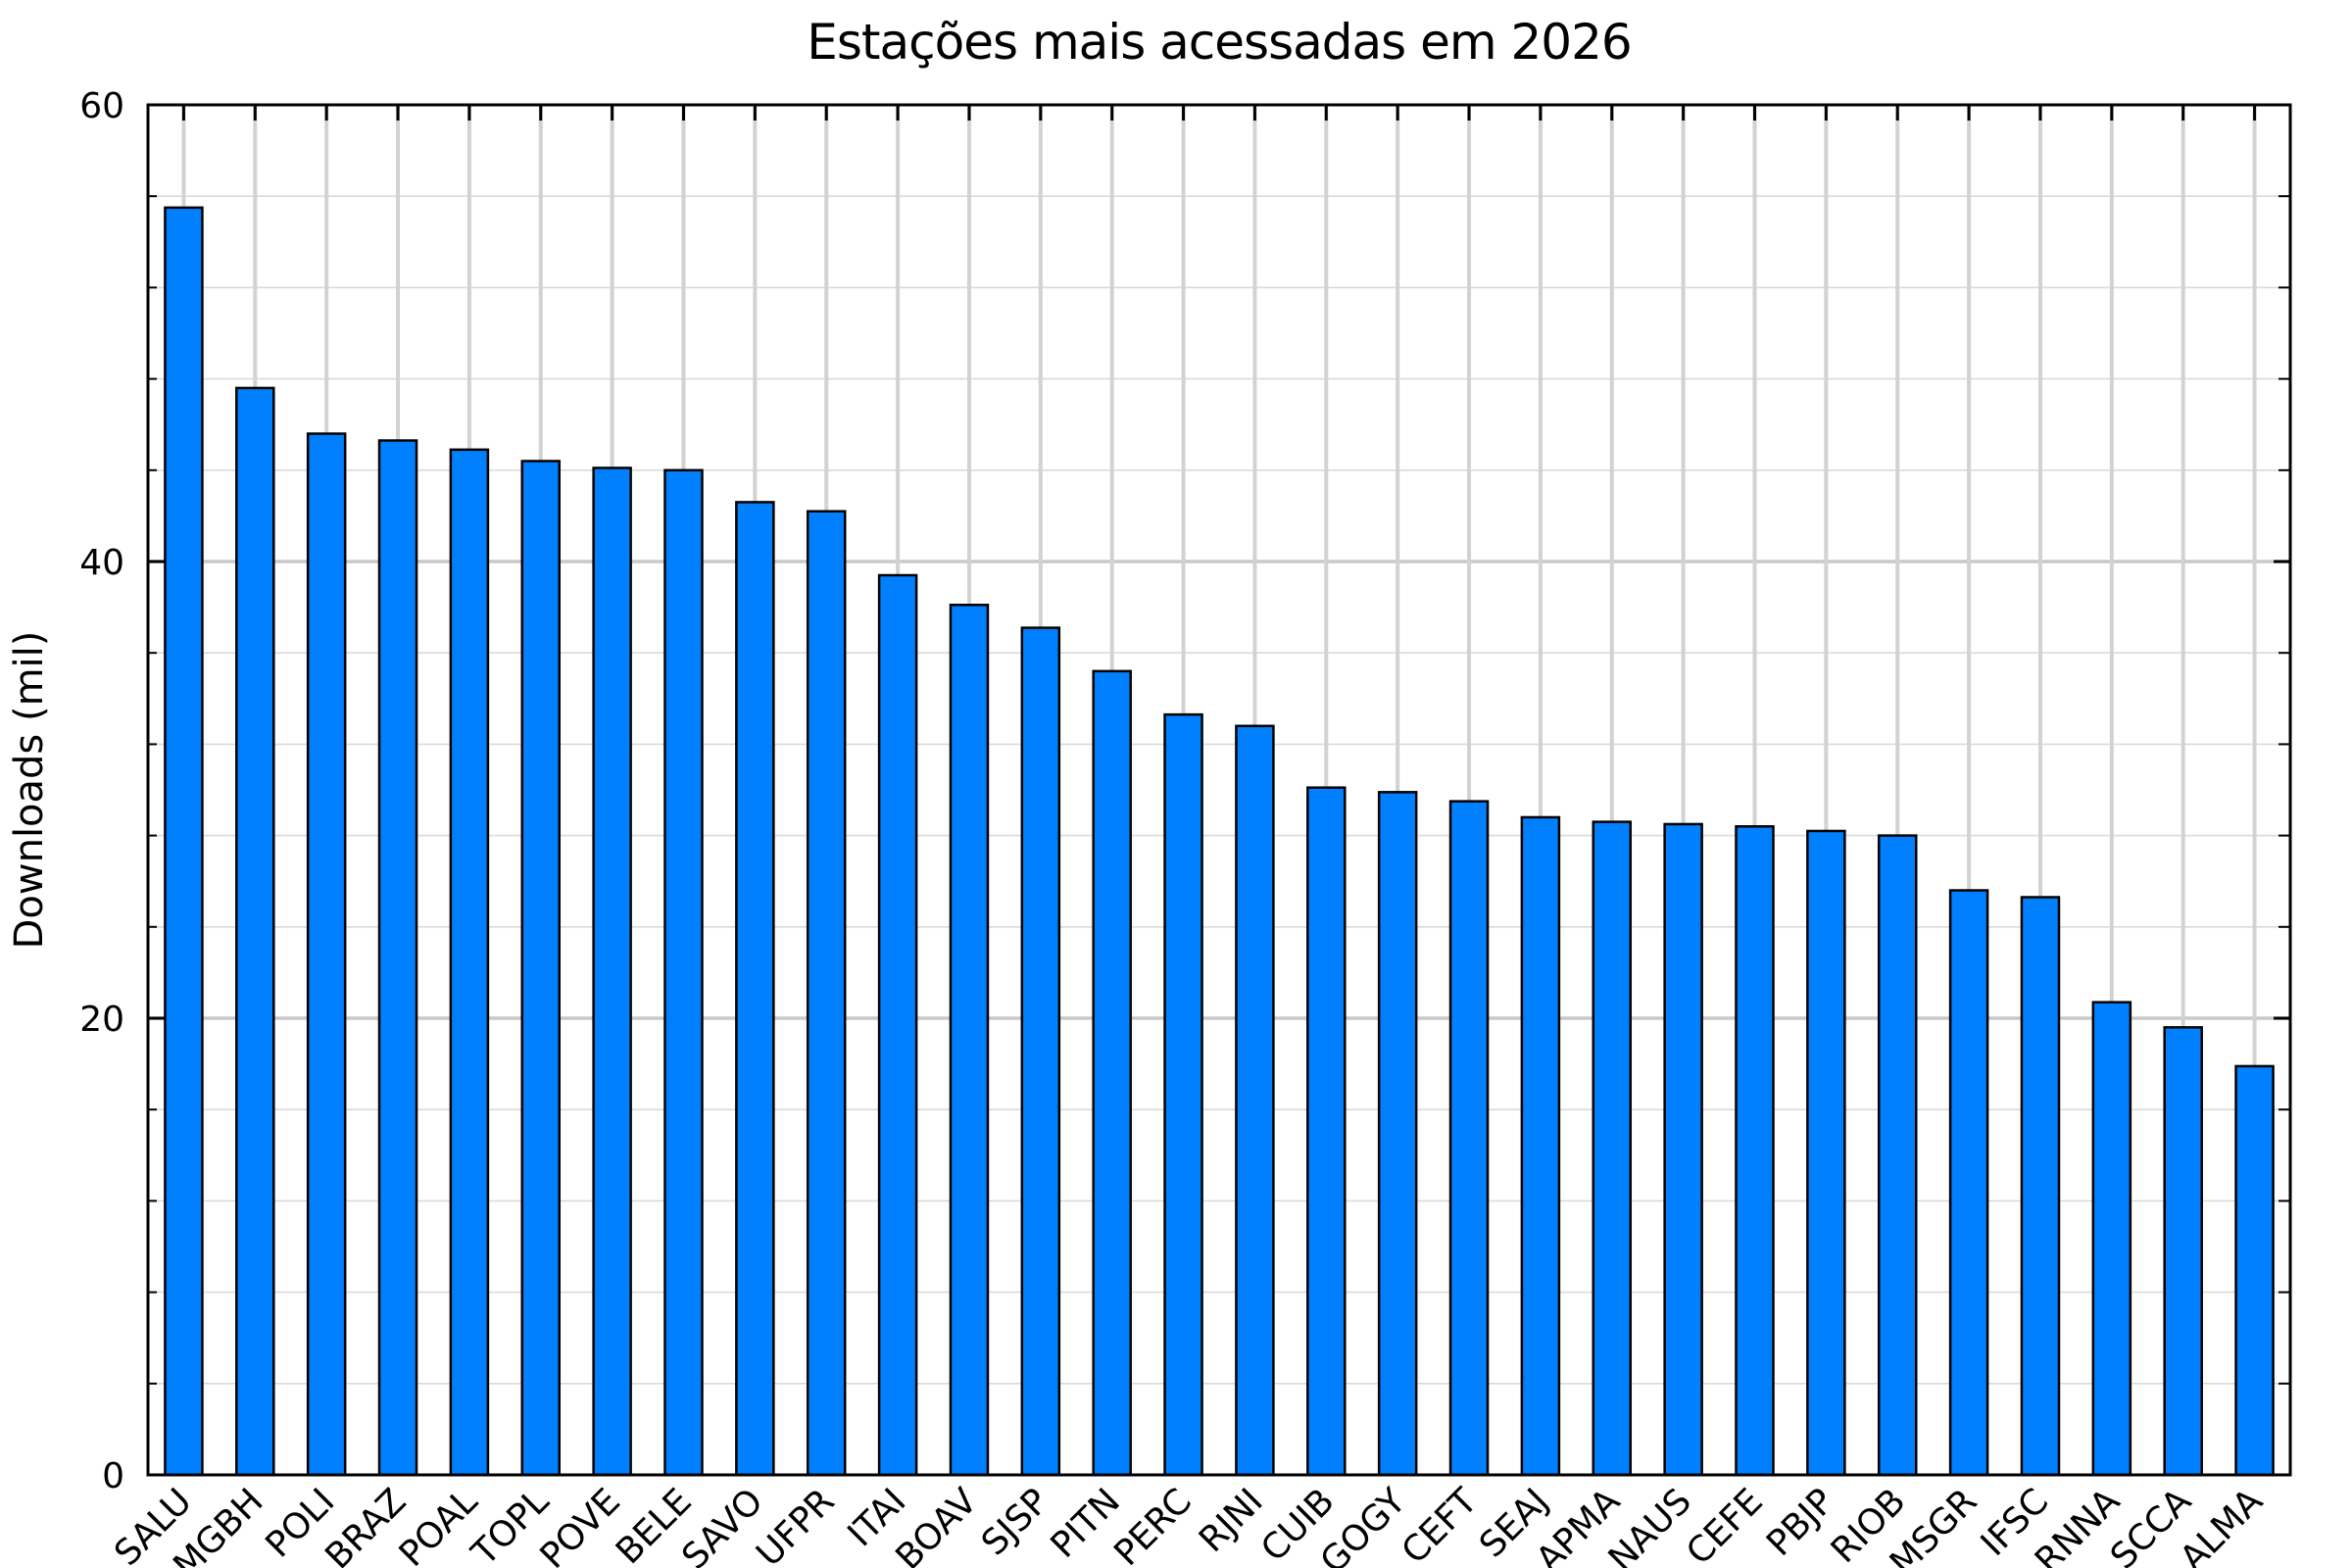 This screenshot has width=2352, height=1568. What do you see at coordinates (795, 1524) in the screenshot?
I see `x-tick-label: UFPR` at bounding box center [795, 1524].